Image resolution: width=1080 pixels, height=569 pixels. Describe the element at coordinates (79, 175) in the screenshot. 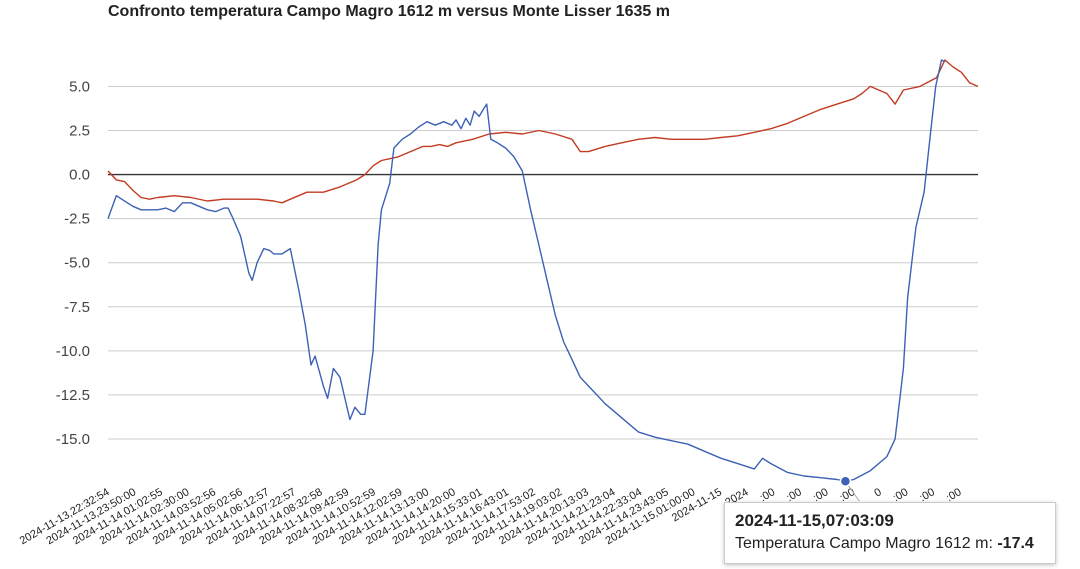

I see `y-tick-label: 0.0` at that location.